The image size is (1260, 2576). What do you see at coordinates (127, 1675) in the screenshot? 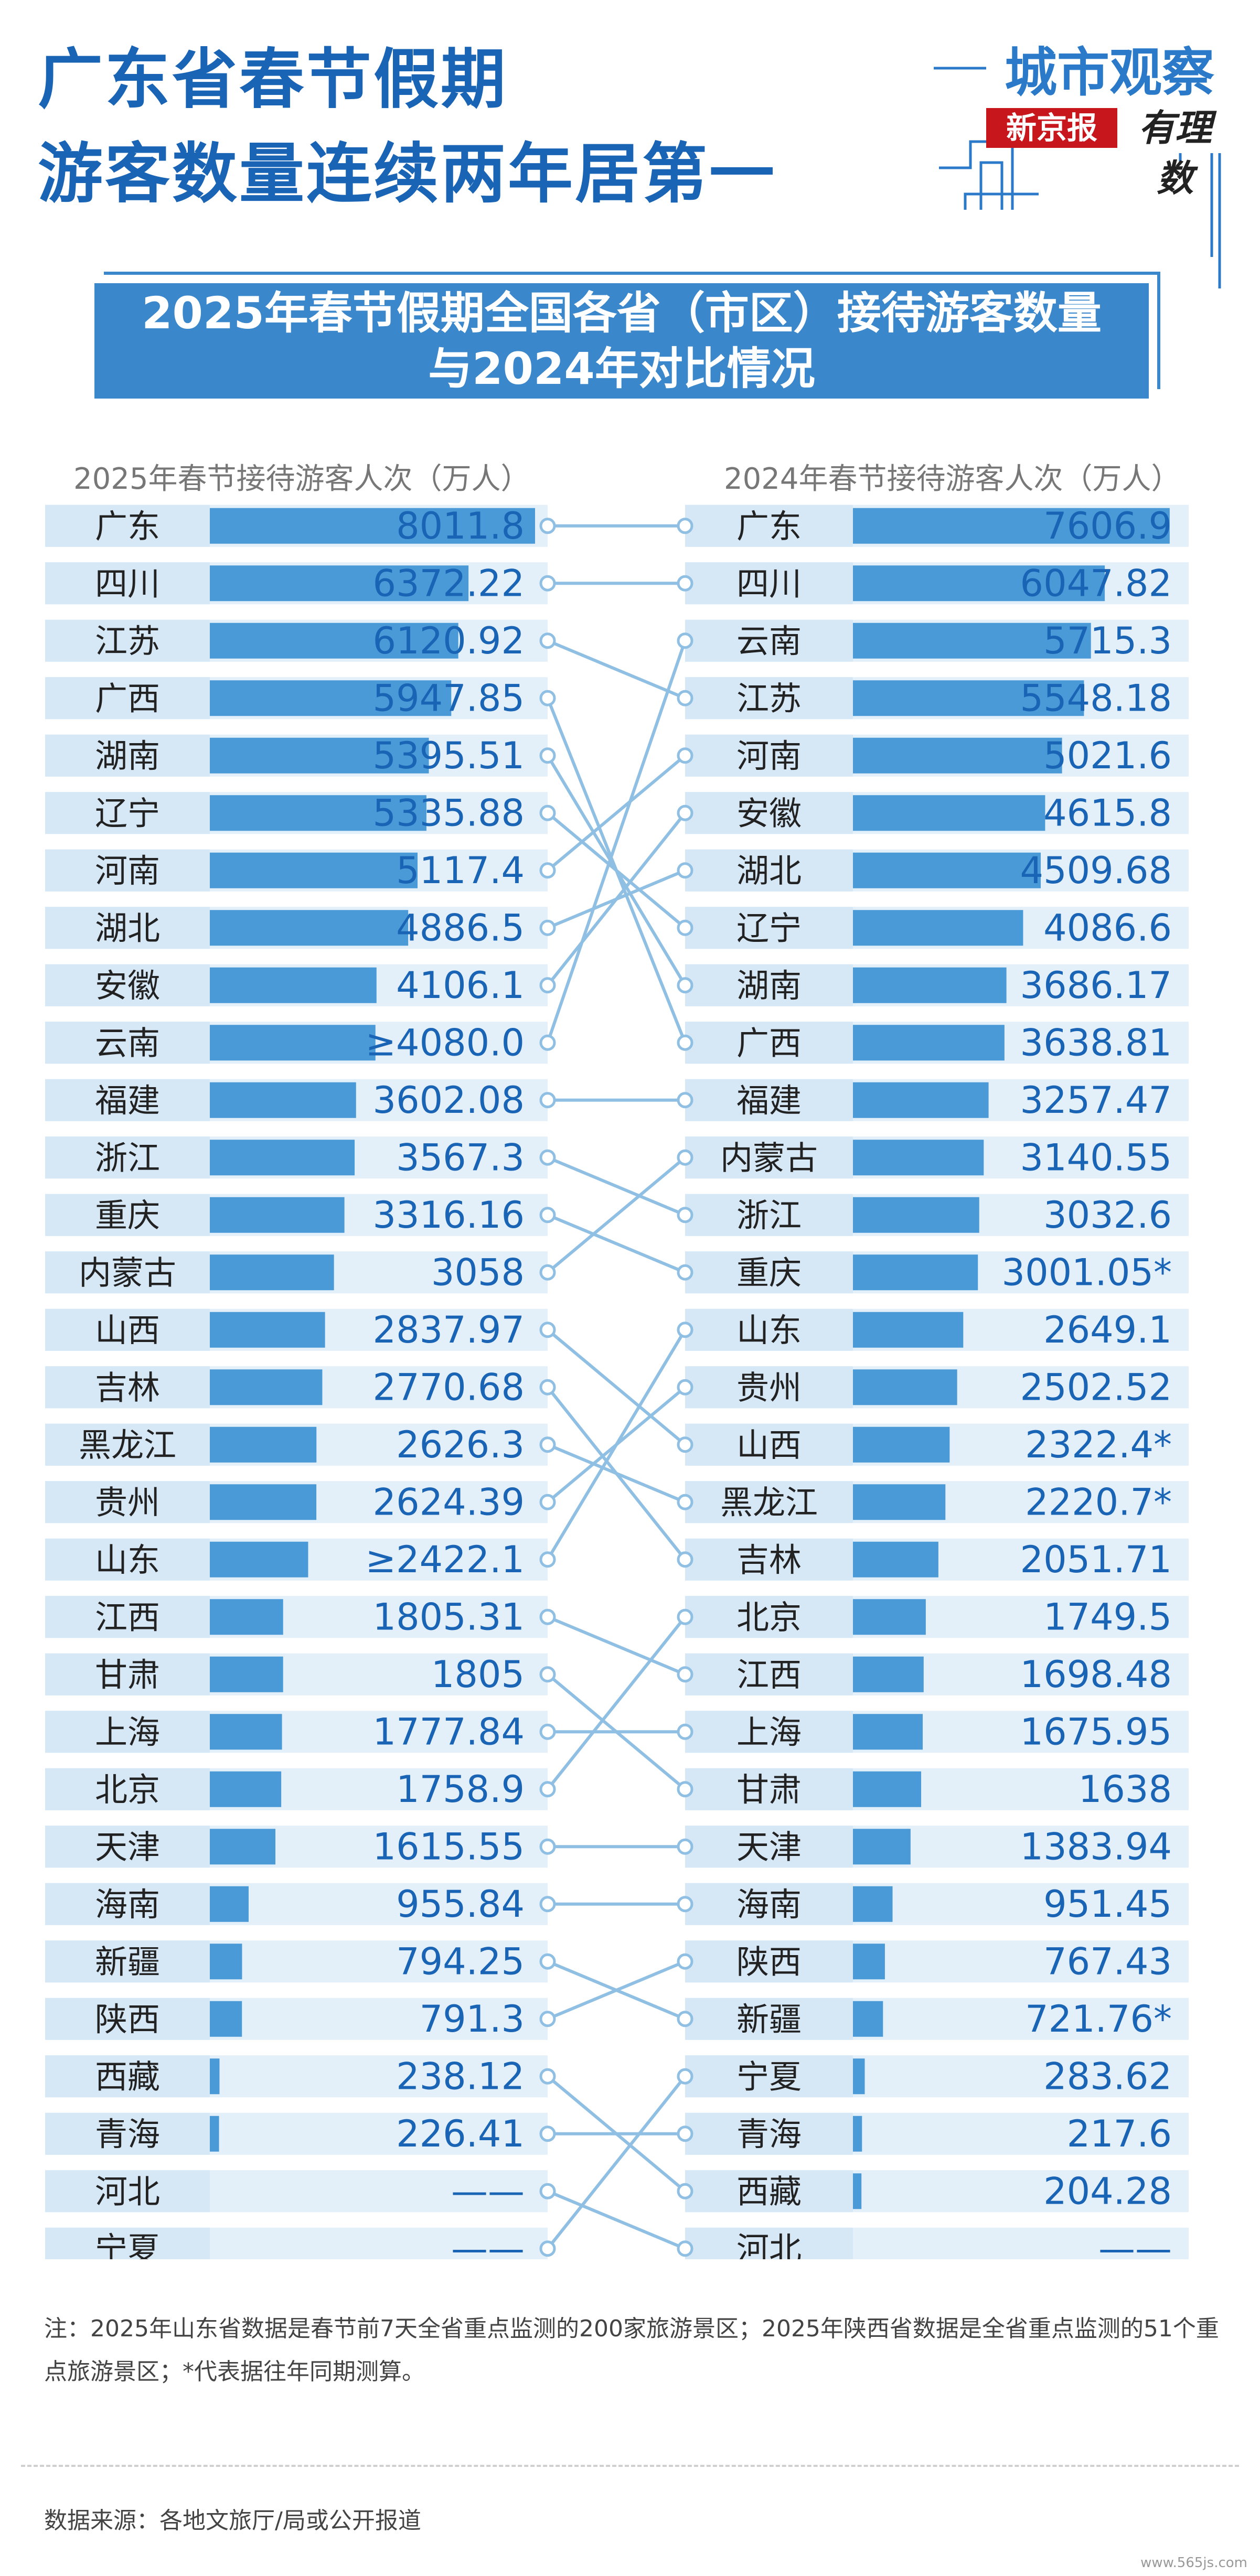
I see `left-province-name: 甘肃` at bounding box center [127, 1675].